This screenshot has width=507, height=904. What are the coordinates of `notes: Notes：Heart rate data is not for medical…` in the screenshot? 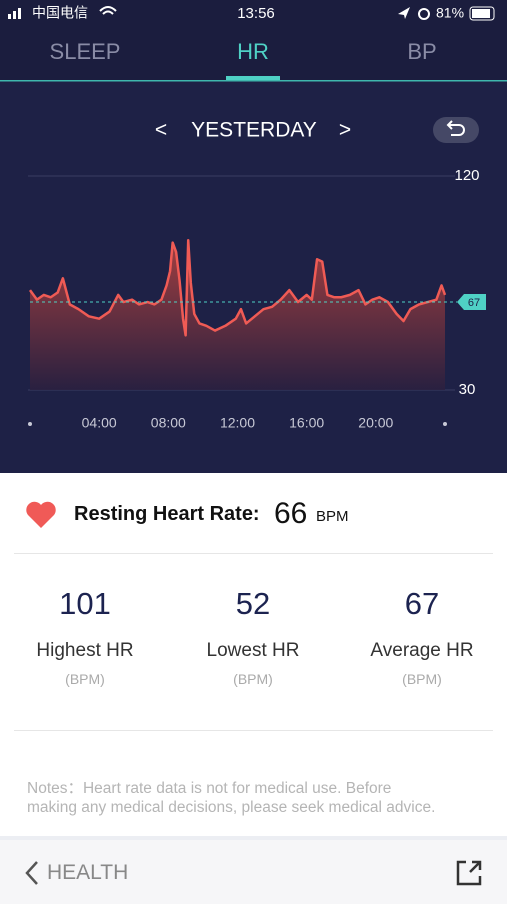 It's located at (231, 798).